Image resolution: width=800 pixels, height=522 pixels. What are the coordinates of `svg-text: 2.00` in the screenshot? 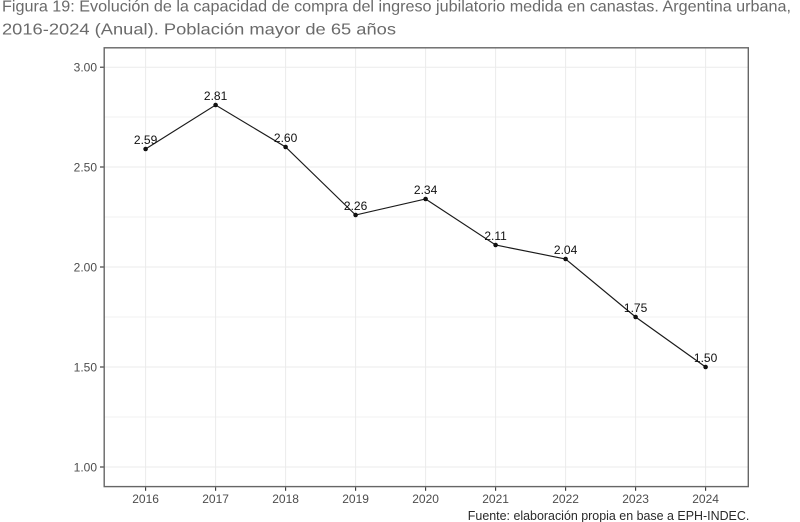 It's located at (86, 267).